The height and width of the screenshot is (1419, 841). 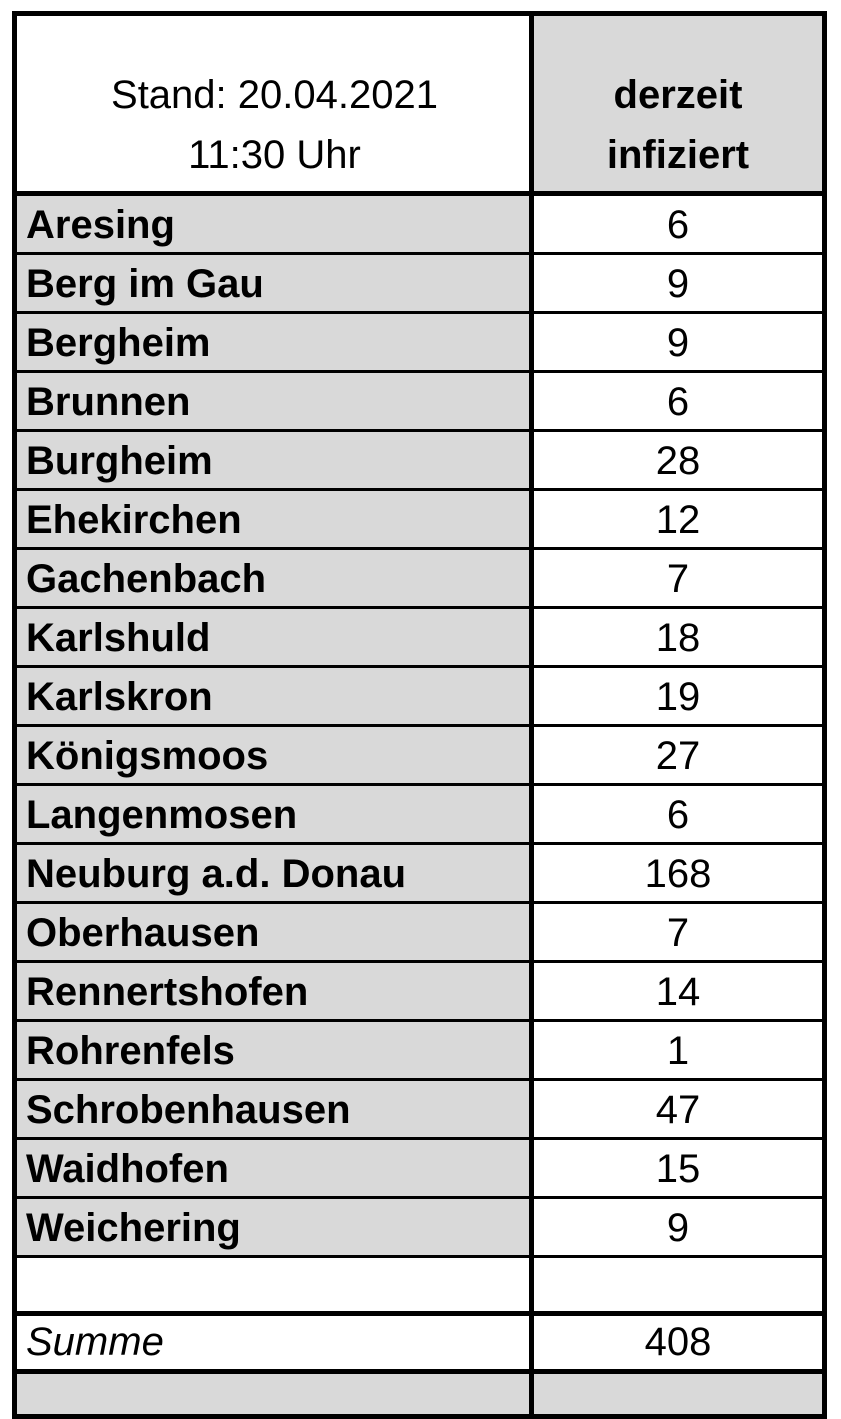 I want to click on infected-count-cell: 15, so click(x=678, y=1168).